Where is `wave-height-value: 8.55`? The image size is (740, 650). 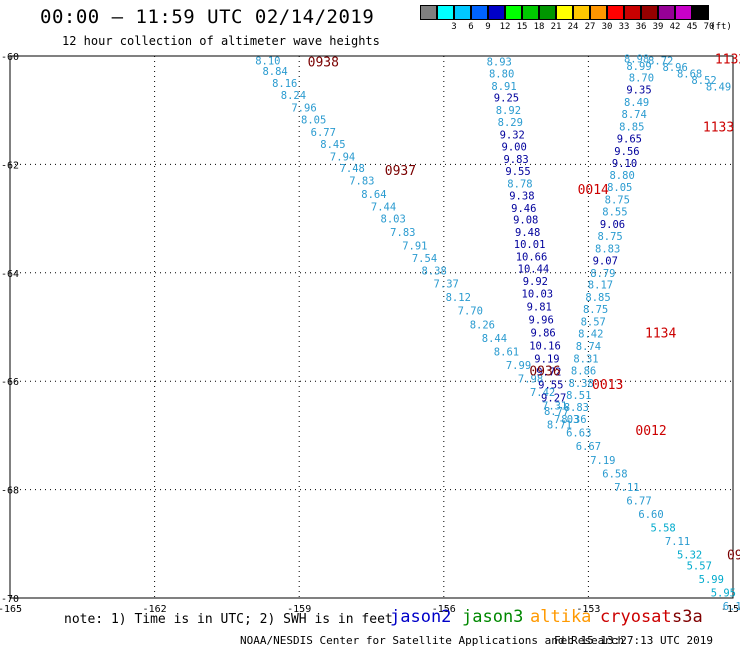 wave-height-value: 8.55 is located at coordinates (614, 213).